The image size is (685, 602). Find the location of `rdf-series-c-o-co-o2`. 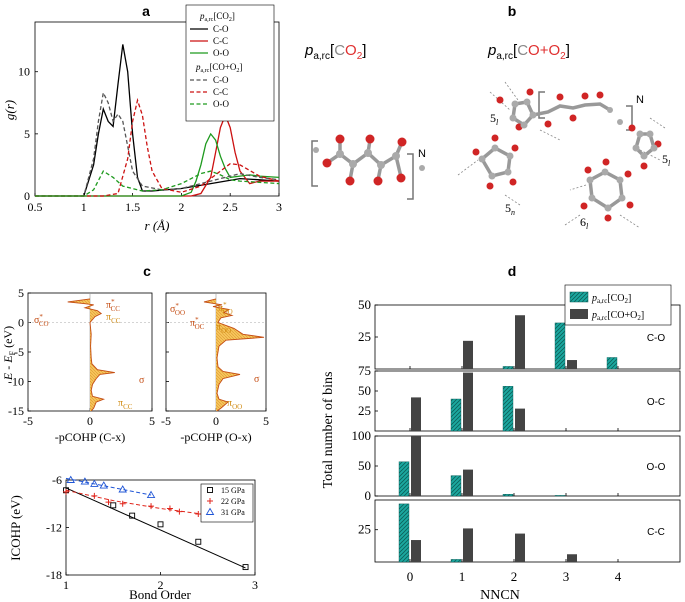

rdf-series-c-o-co-o2 is located at coordinates (157, 143).